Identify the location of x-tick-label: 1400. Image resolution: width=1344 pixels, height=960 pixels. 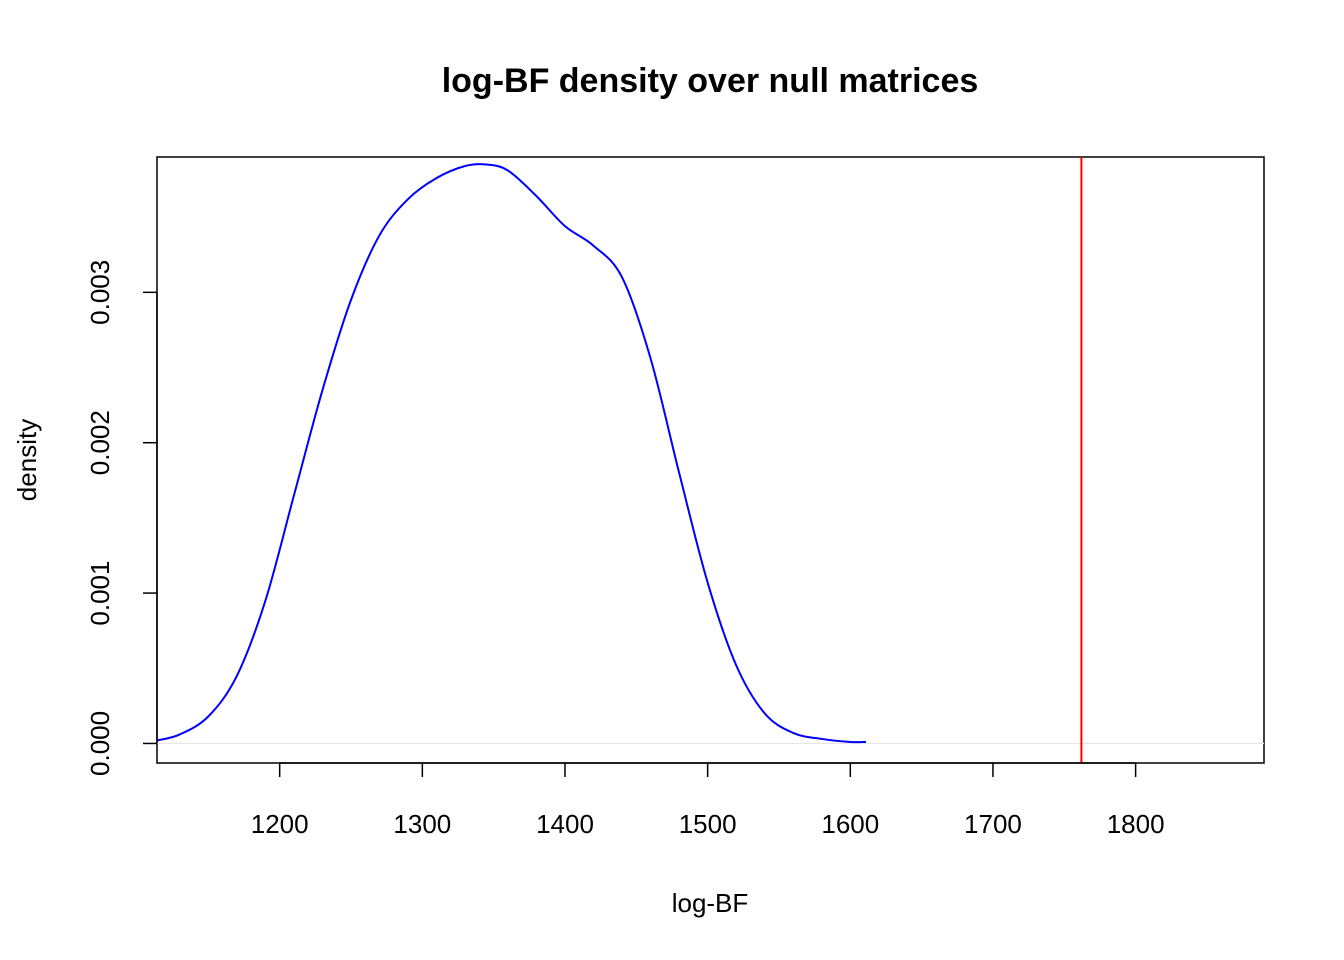
(565, 824).